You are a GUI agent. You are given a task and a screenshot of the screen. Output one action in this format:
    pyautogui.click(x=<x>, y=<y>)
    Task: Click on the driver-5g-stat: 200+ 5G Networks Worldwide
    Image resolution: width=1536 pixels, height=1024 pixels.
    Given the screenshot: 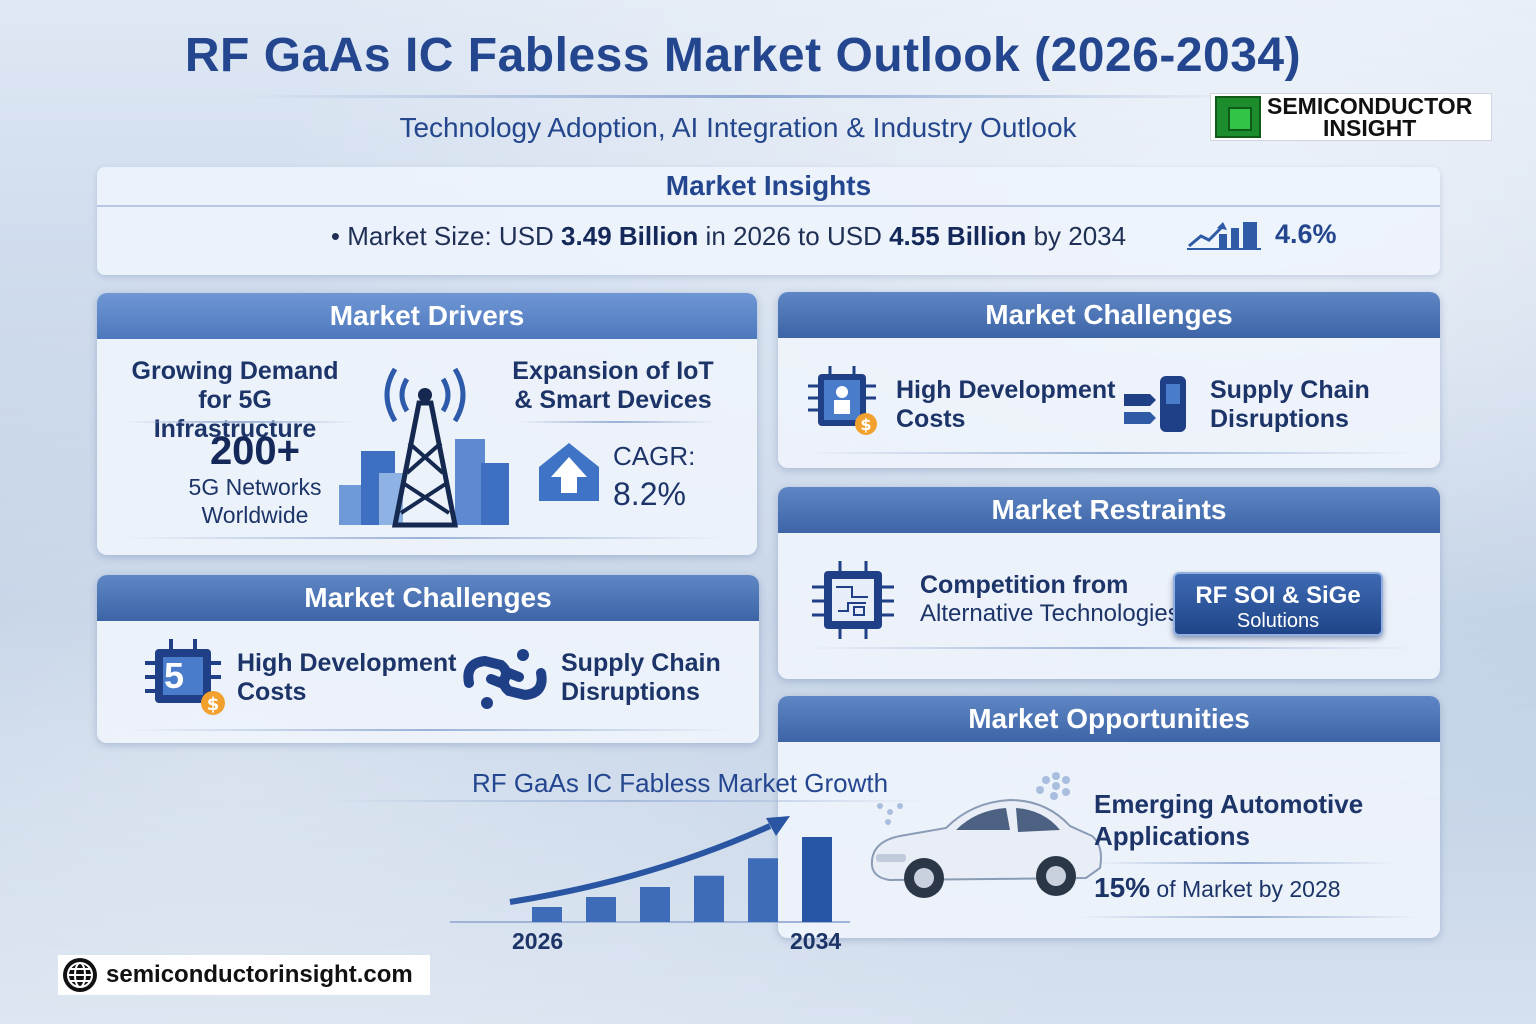 What is the action you would take?
    pyautogui.click(x=255, y=479)
    